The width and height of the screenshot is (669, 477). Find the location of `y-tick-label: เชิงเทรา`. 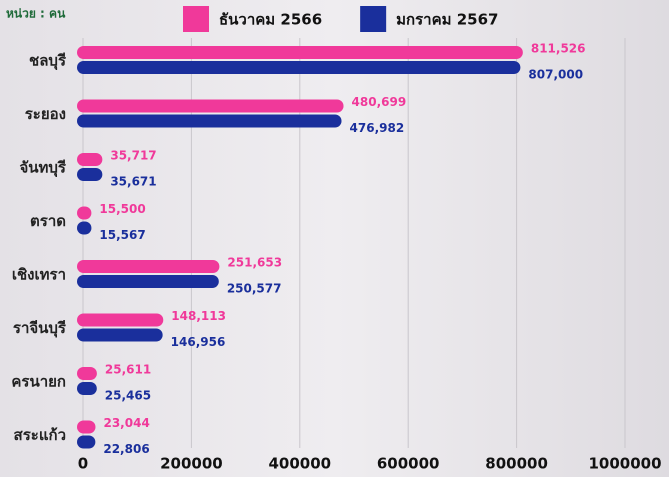

y-tick-label: เชิงเทรา is located at coordinates (39, 275).